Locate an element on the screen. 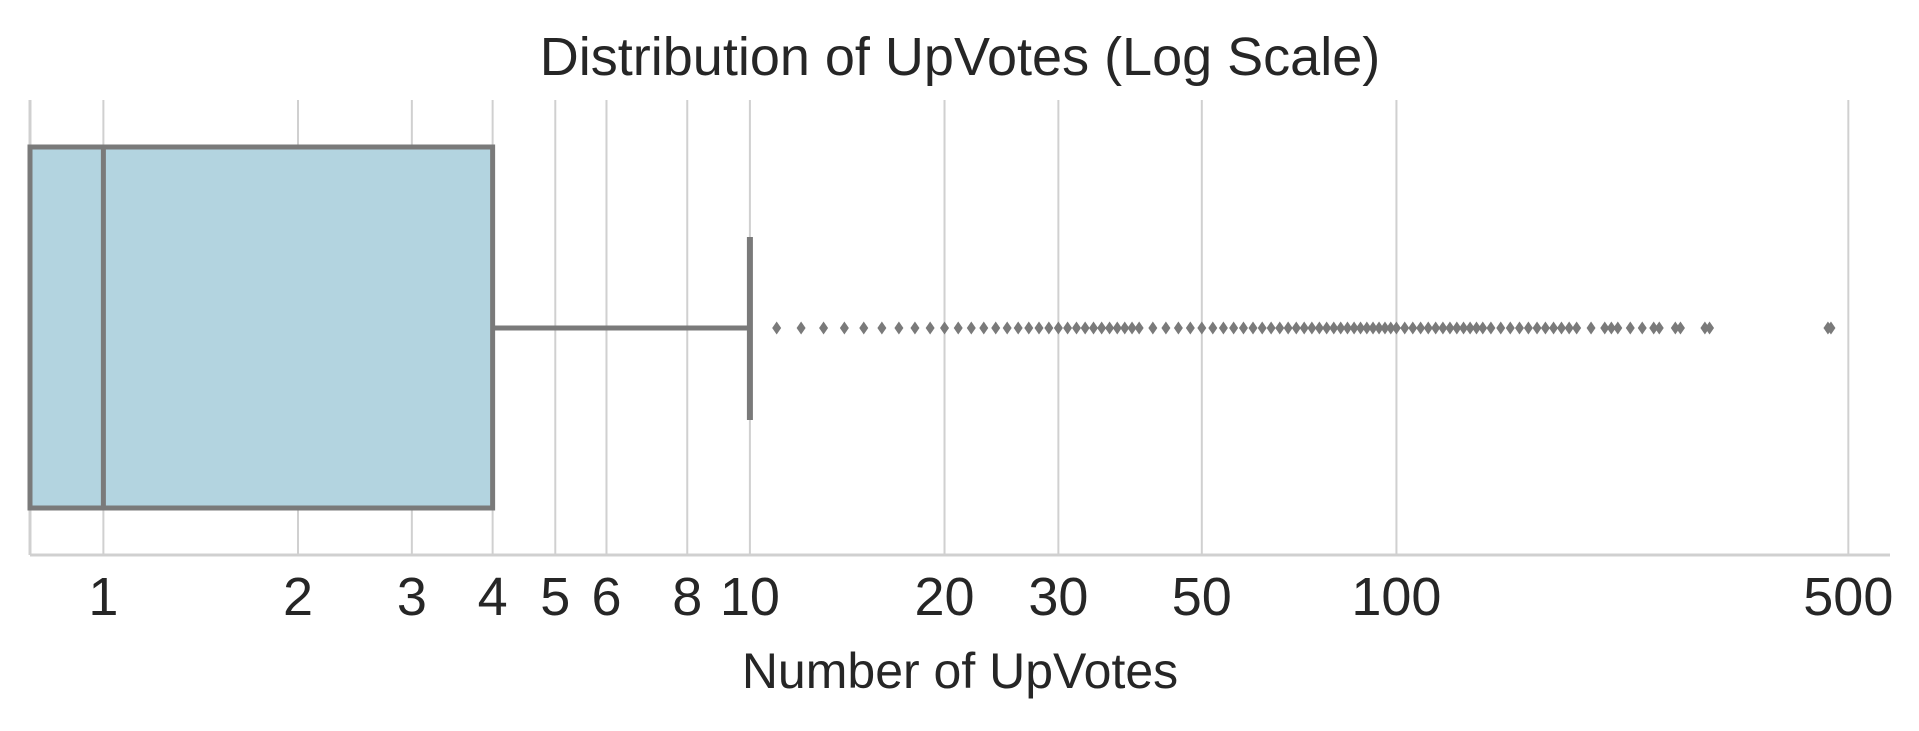 Image resolution: width=1919 pixels, height=731 pixels. x-tick-label-10: 10 is located at coordinates (750, 597).